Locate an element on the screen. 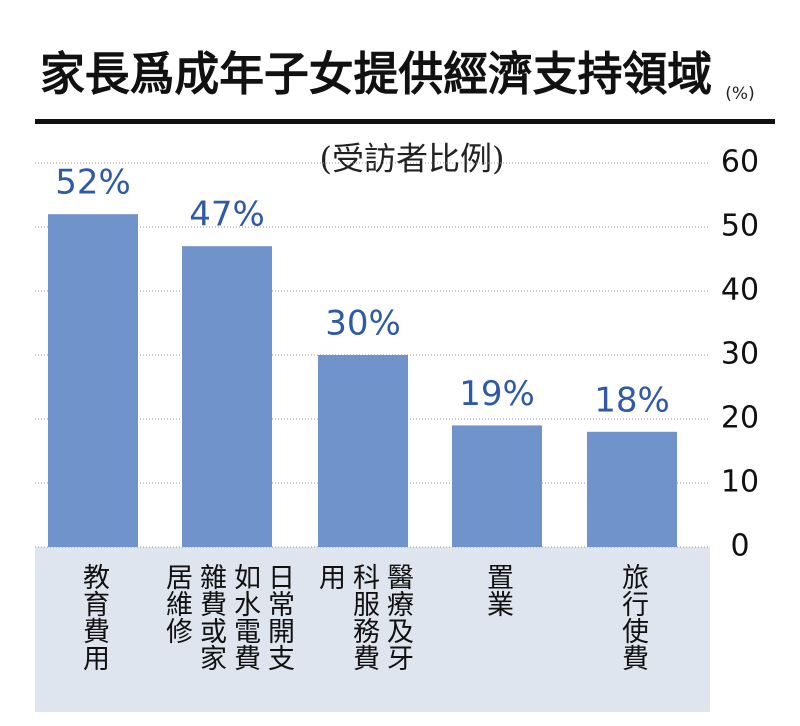 This screenshot has height=726, width=800. value-label: 19% is located at coordinates (497, 394).